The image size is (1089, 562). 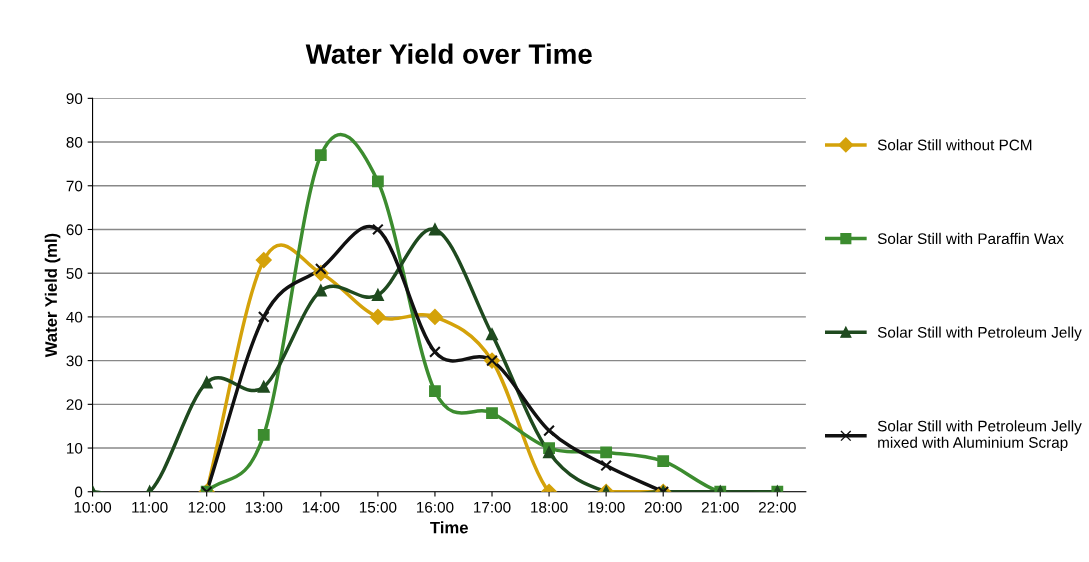 I want to click on y-tick-label: 40, so click(x=74, y=317).